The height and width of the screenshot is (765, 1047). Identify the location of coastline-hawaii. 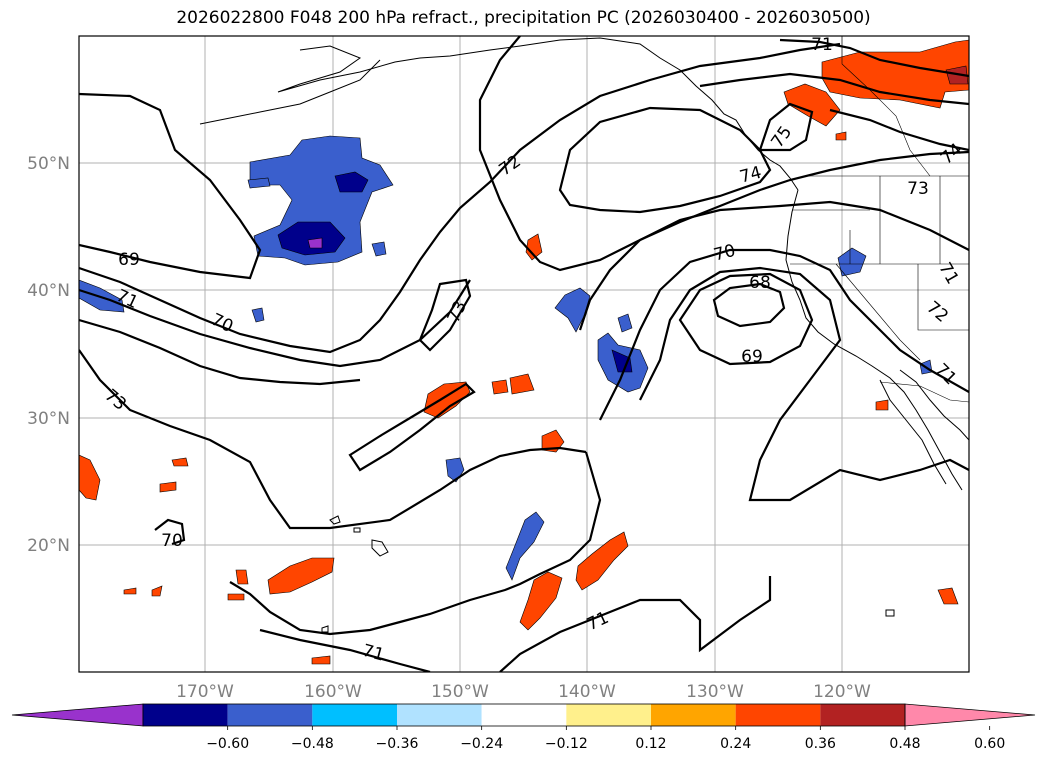
(359, 536).